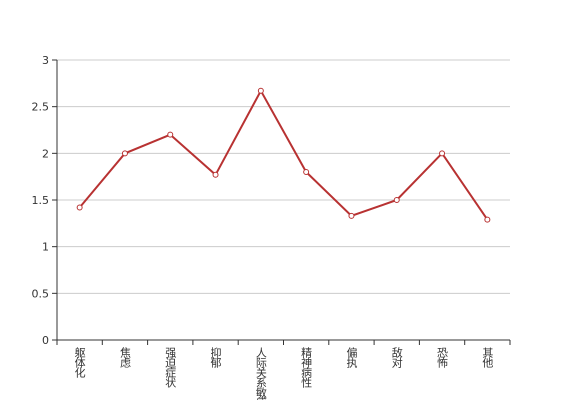  I want to click on y-tick-label: 1.5, so click(41, 200).